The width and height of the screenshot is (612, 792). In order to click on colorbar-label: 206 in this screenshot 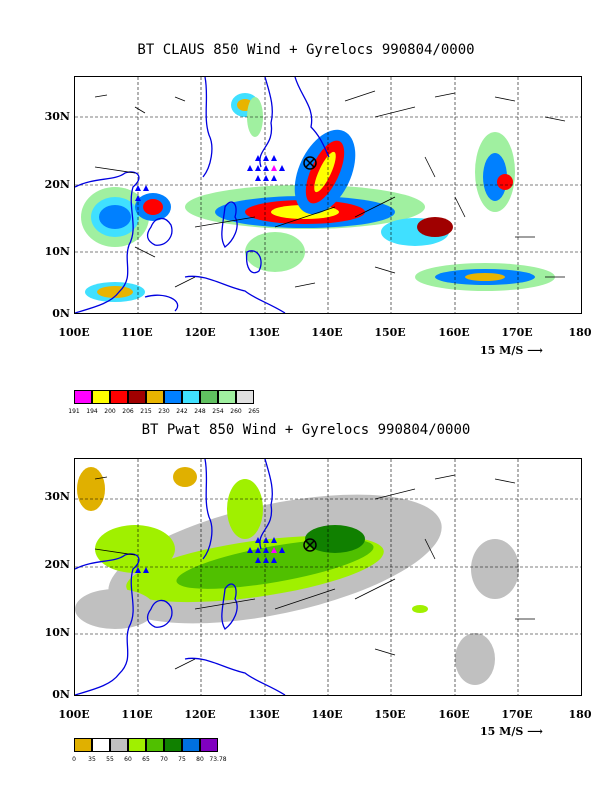, I will do `click(128, 411)`.